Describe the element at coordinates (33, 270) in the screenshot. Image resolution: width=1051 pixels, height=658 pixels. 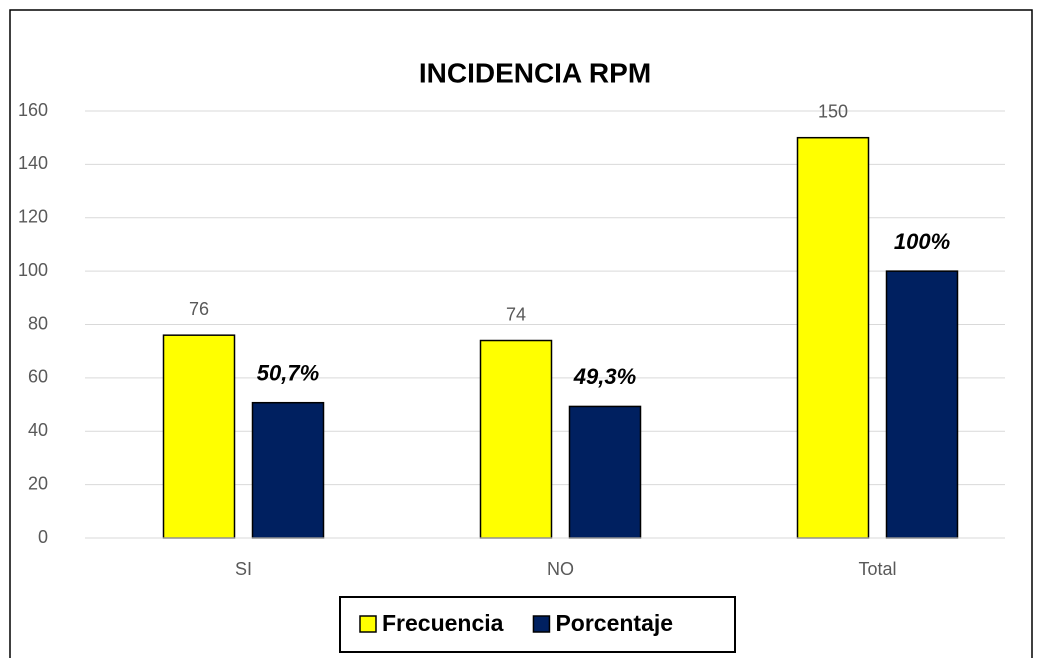
I see `y-tick-label: 100` at that location.